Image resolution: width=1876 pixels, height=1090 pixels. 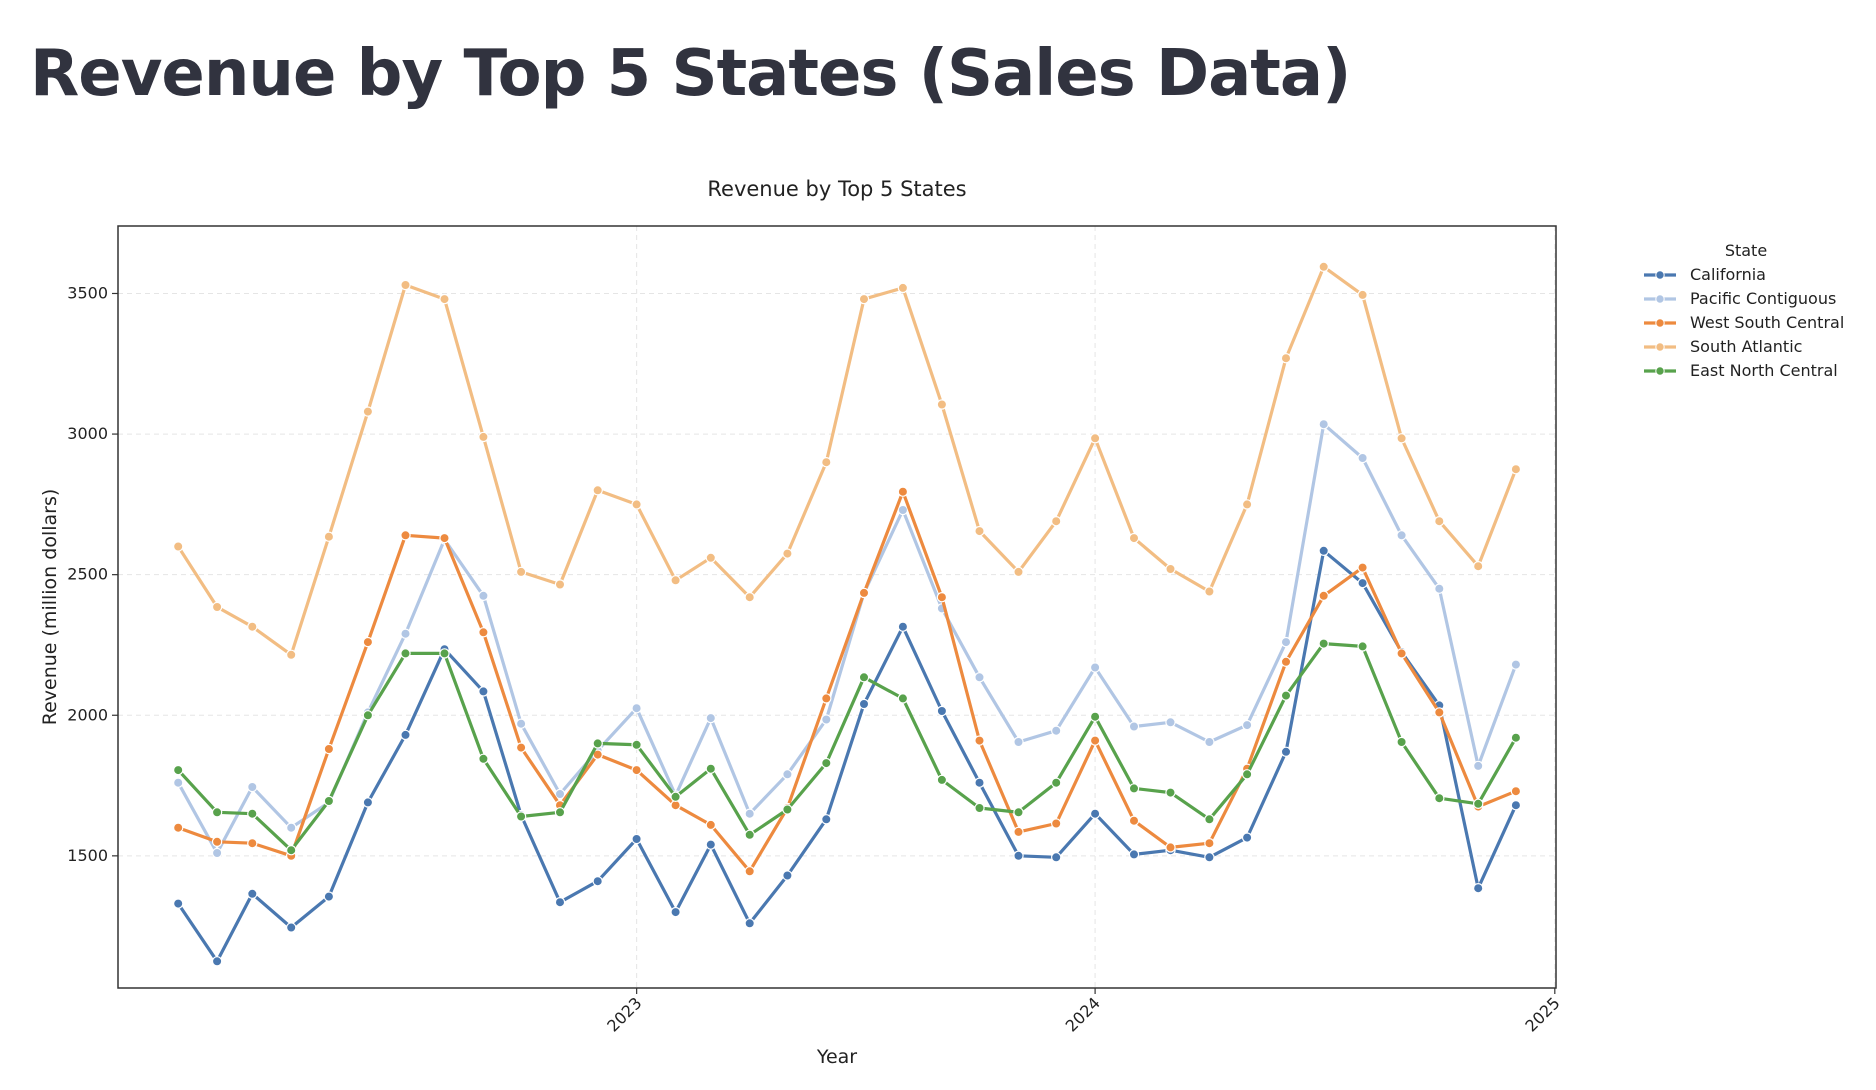 What do you see at coordinates (92, 574) in the screenshot?
I see `y-axis: 1500 2000 2500 3000 3500` at bounding box center [92, 574].